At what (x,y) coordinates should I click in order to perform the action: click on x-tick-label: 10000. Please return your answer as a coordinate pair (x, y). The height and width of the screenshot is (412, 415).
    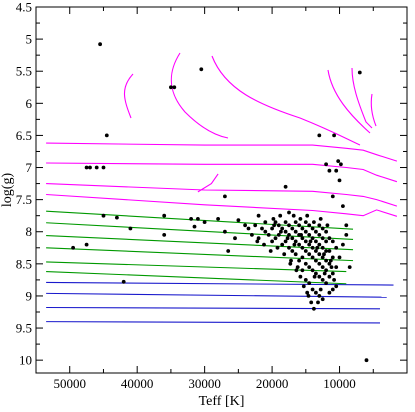
    Looking at the image, I should click on (339, 383).